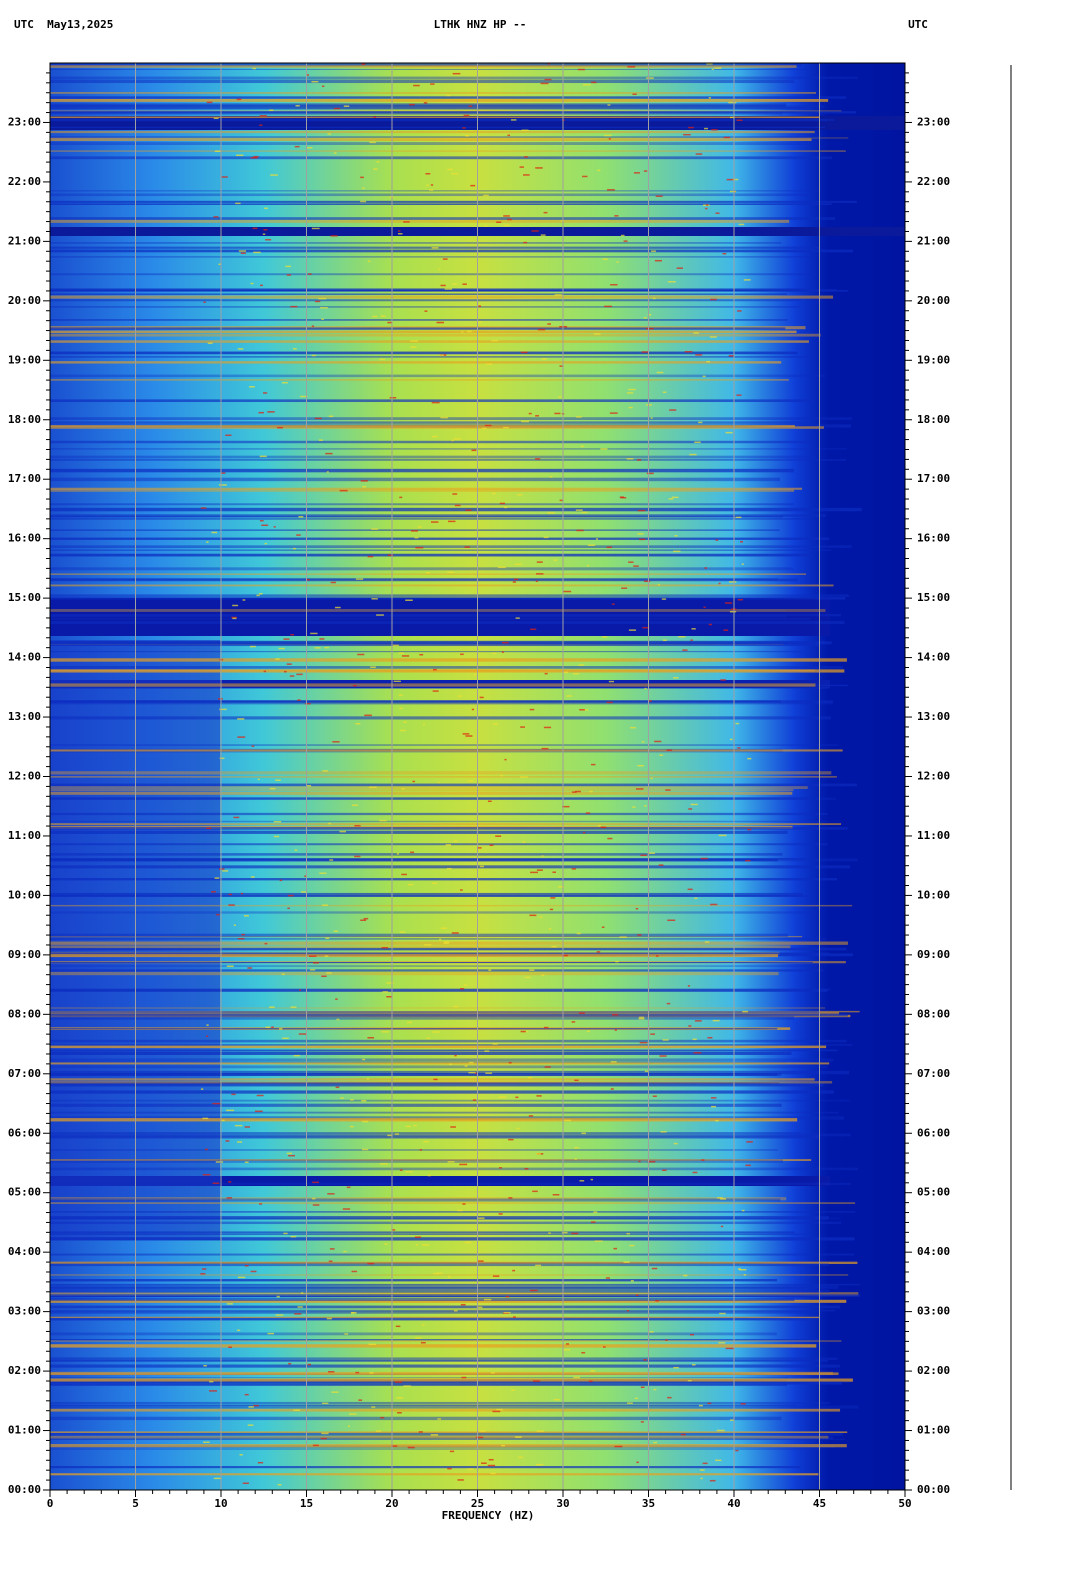  I want to click on x-tick-label: 50, so click(904, 1503).